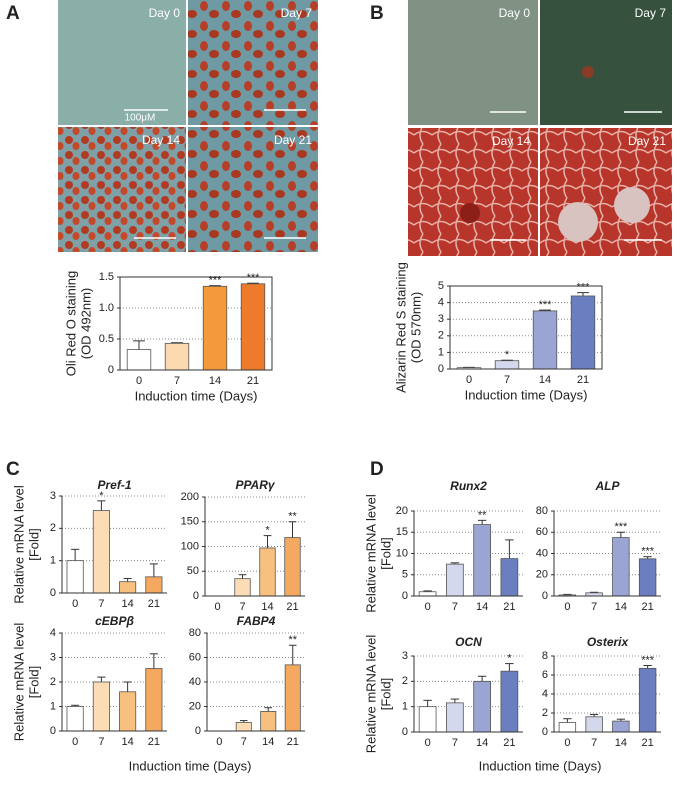 The height and width of the screenshot is (797, 685). What do you see at coordinates (85, 324) in the screenshot?
I see `y-axis-label: (OD 492nm)` at bounding box center [85, 324].